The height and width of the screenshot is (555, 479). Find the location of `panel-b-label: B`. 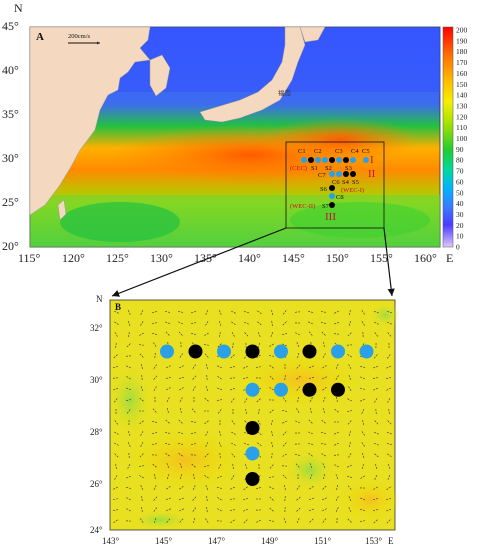

panel-b-label: B is located at coordinates (118, 307).